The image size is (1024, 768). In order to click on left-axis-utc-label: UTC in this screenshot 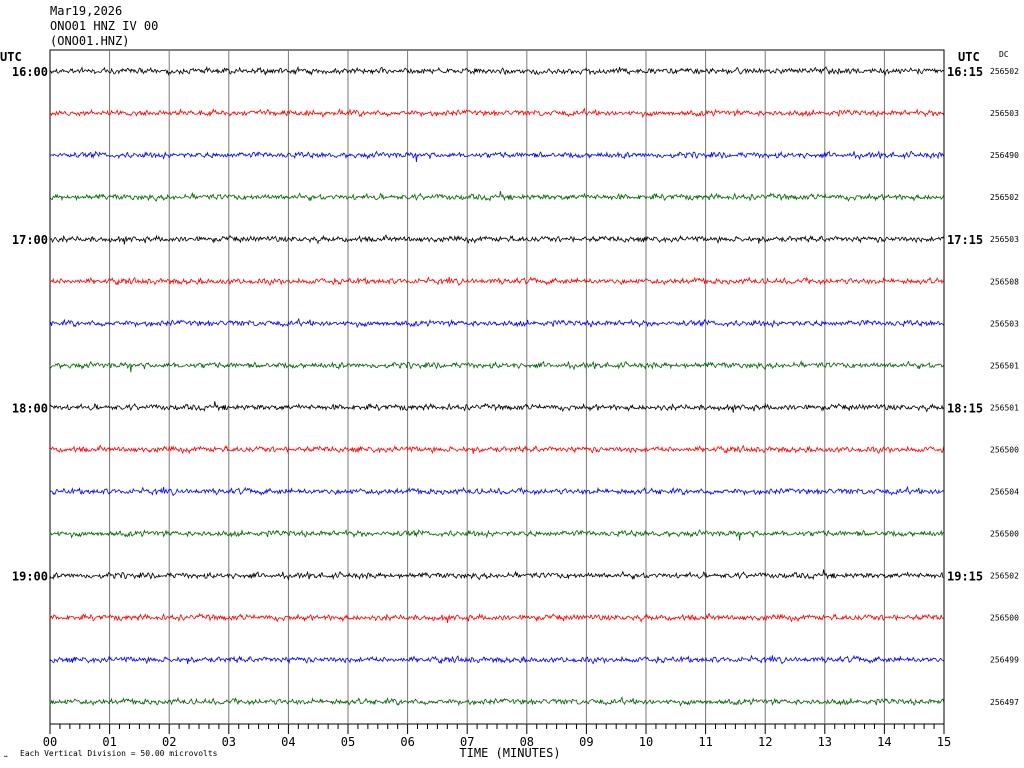, I will do `click(11, 57)`.